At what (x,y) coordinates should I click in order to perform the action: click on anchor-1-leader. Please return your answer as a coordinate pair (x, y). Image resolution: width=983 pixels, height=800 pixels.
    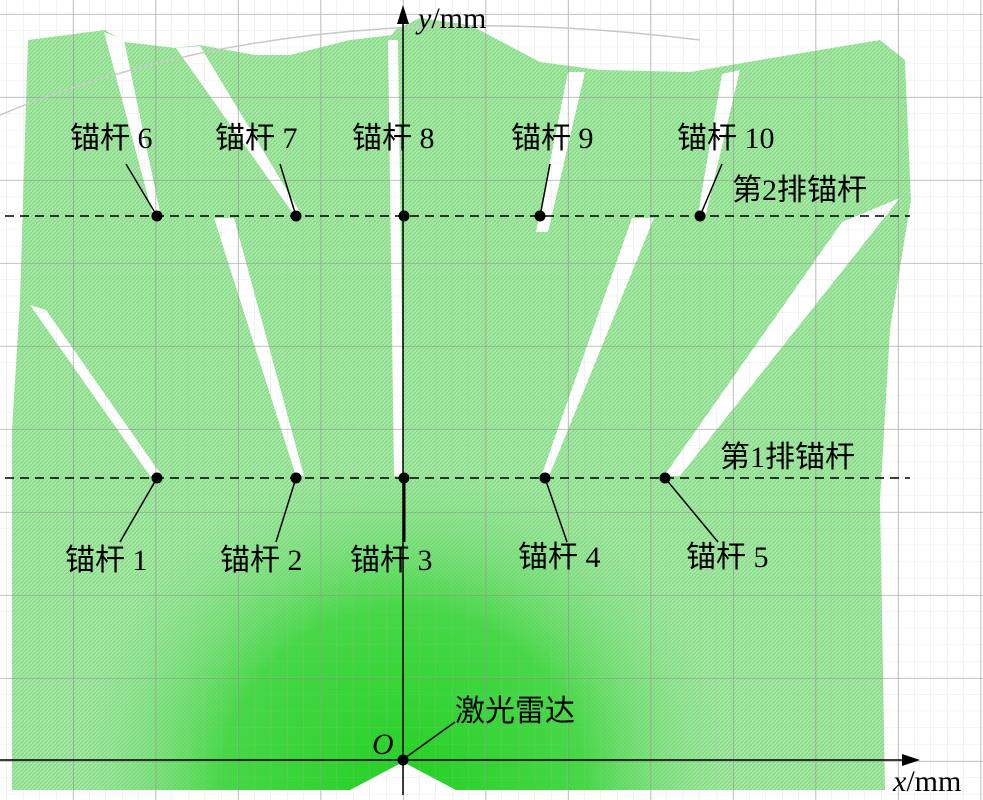
    Looking at the image, I should click on (138, 510).